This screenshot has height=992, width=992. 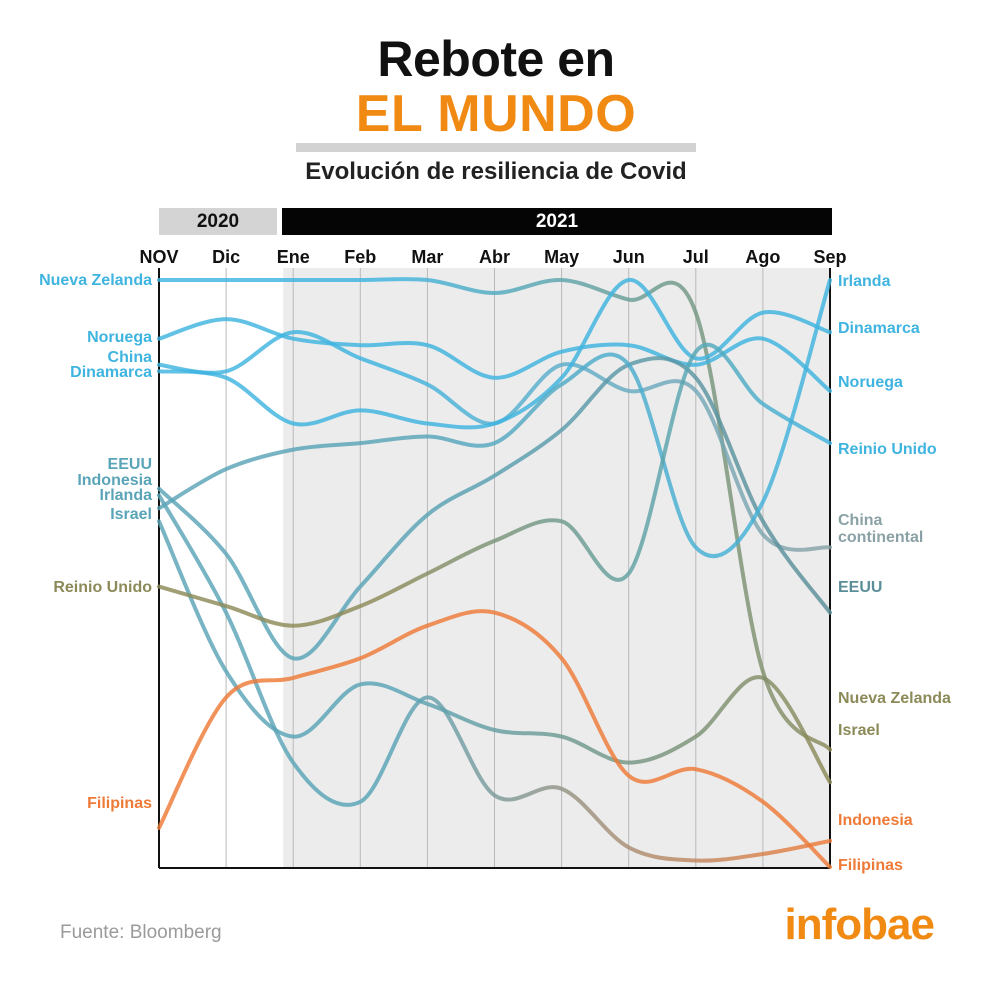 I want to click on month-label-may: May, so click(x=561, y=257).